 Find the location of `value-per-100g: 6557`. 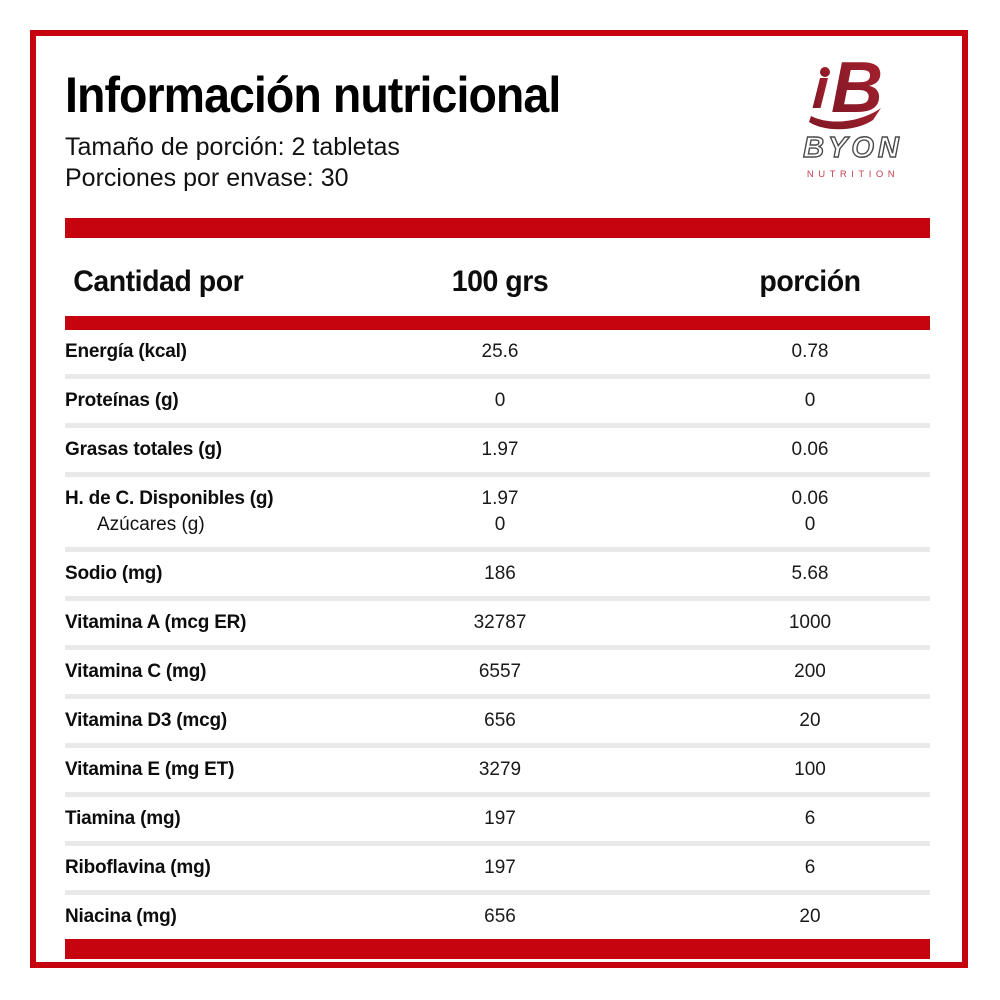

value-per-100g: 6557 is located at coordinates (500, 671).